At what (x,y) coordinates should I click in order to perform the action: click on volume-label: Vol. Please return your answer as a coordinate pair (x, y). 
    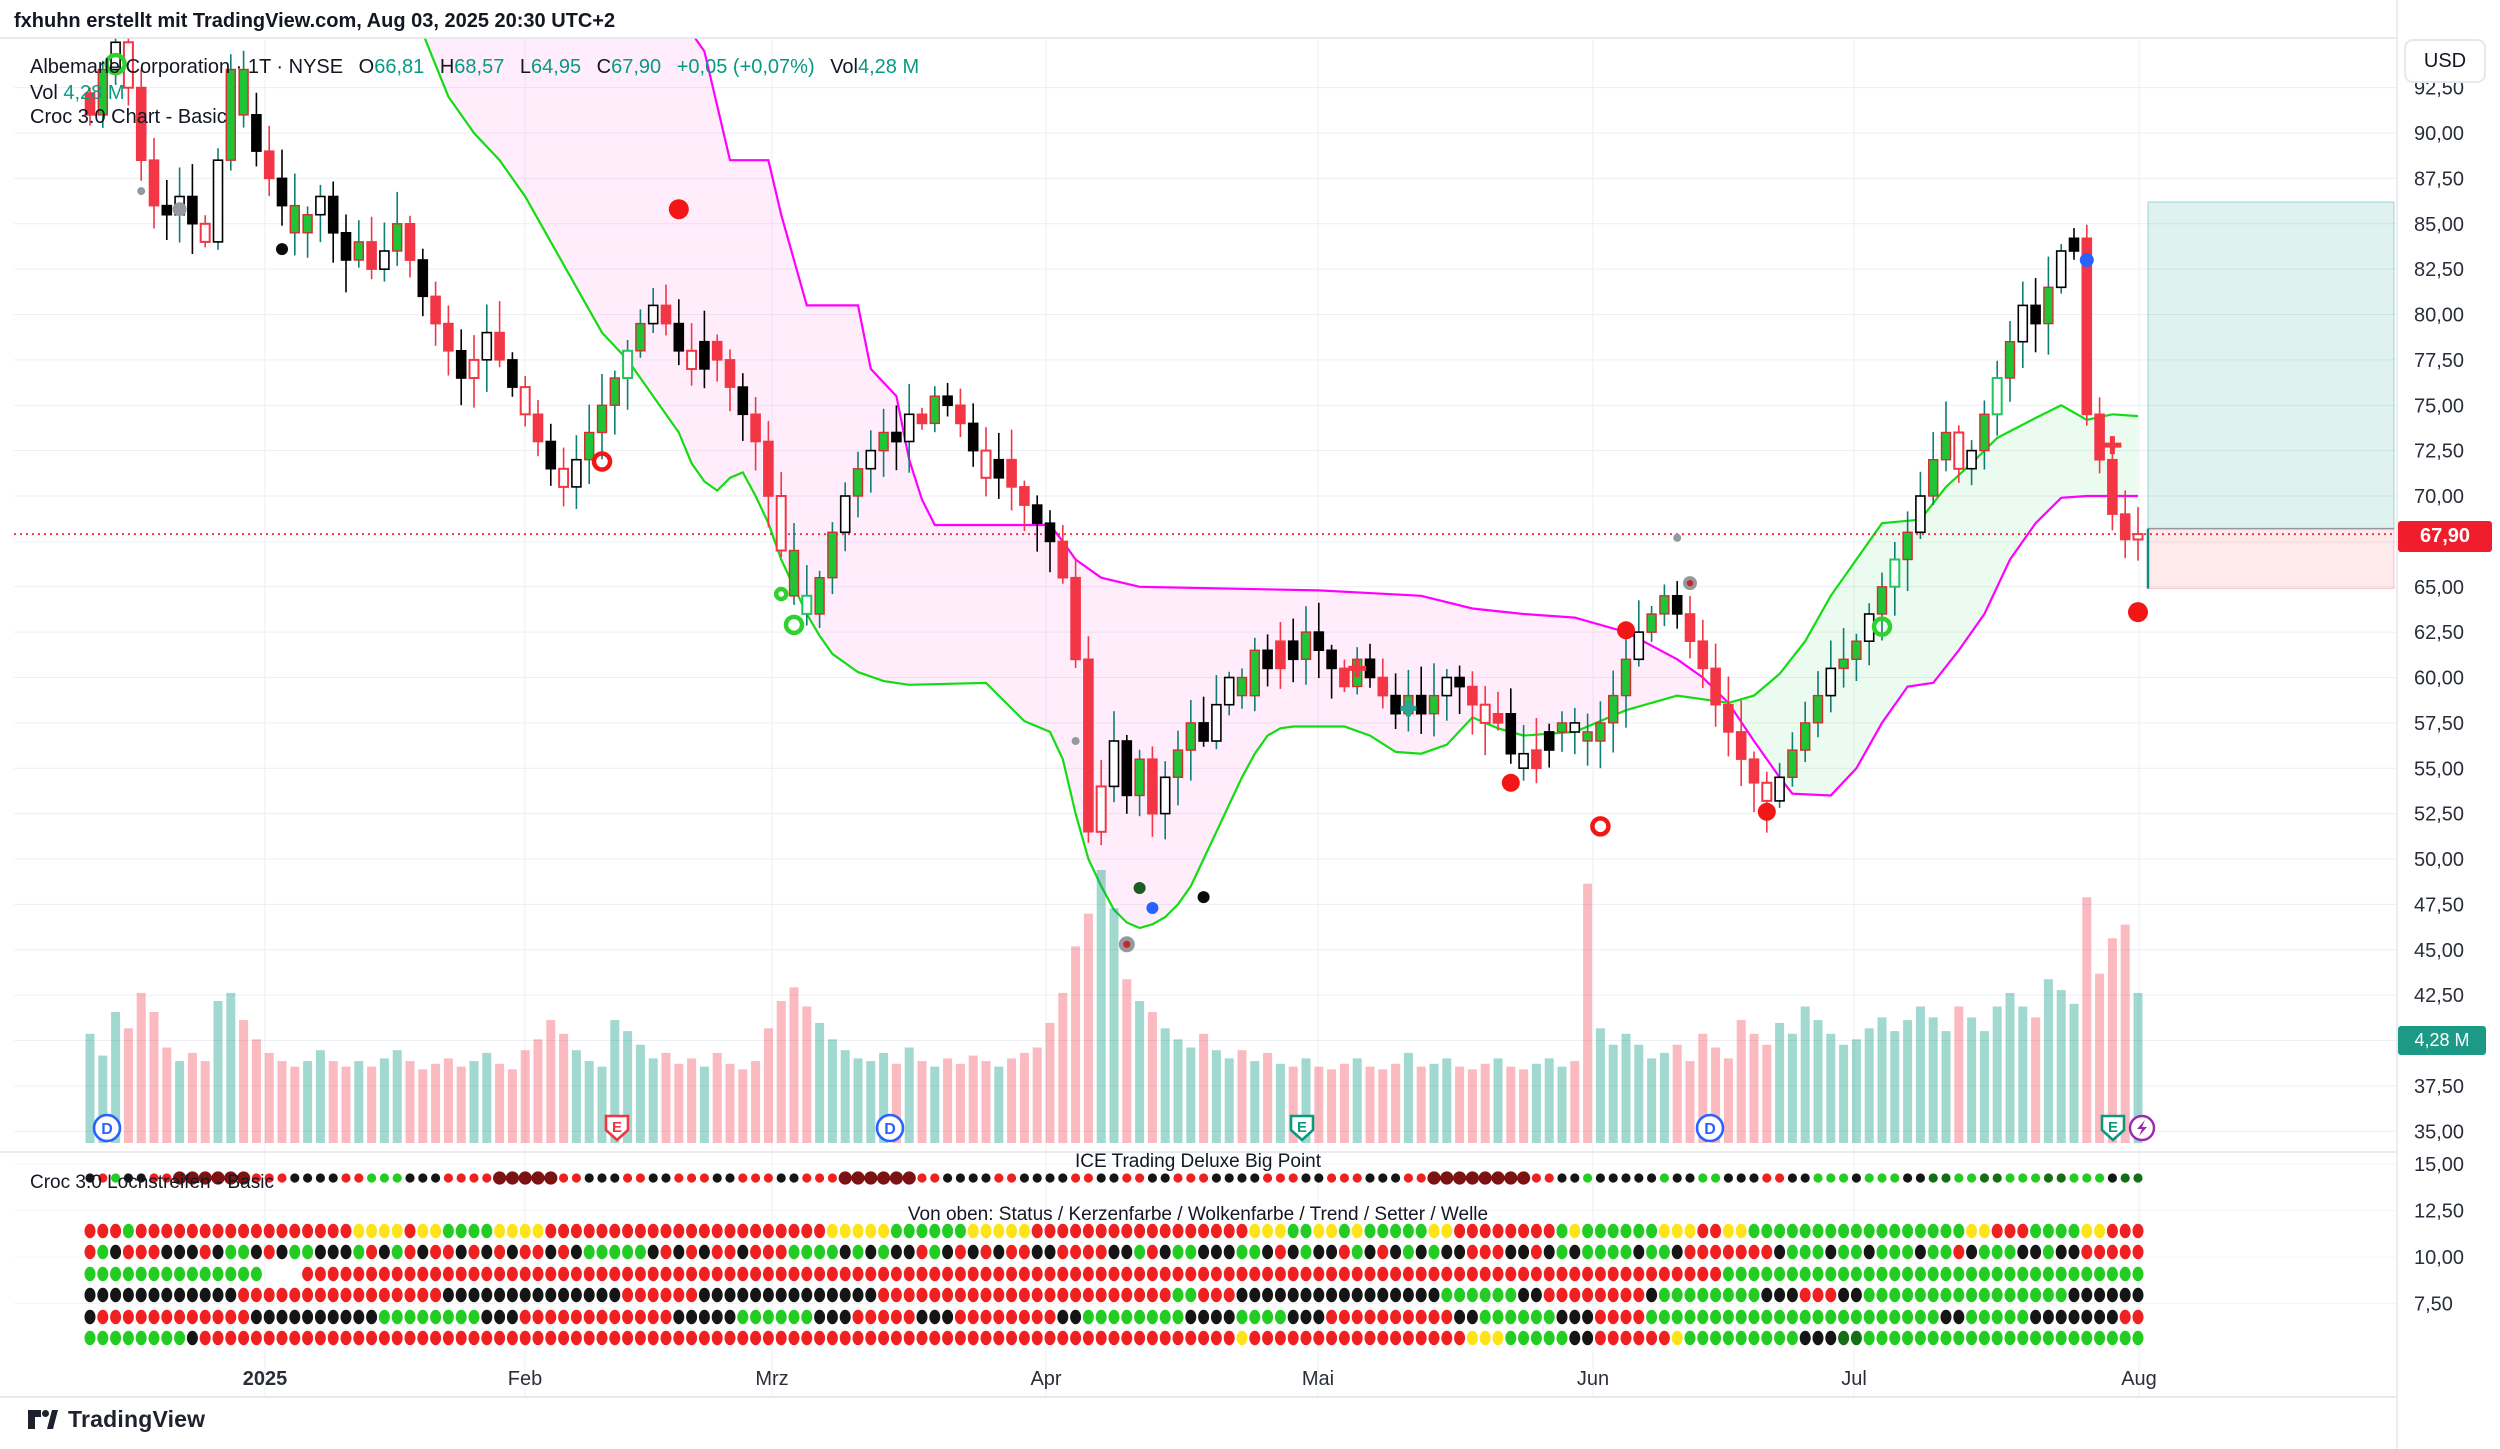
    Looking at the image, I should click on (844, 67).